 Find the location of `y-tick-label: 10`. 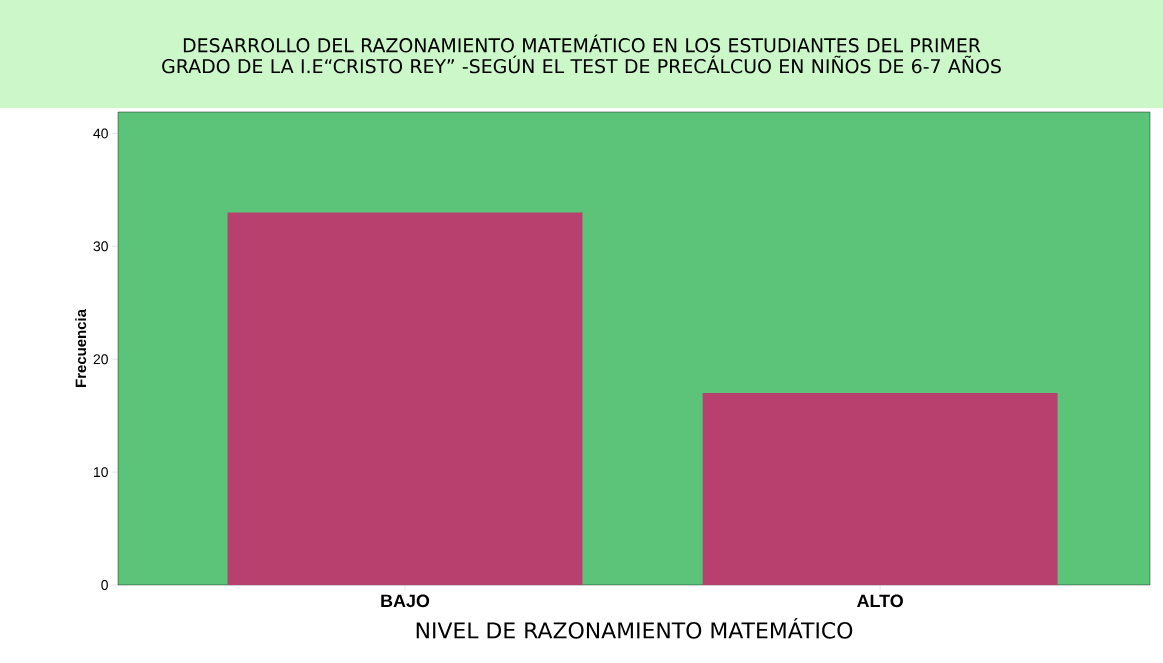

y-tick-label: 10 is located at coordinates (101, 472).